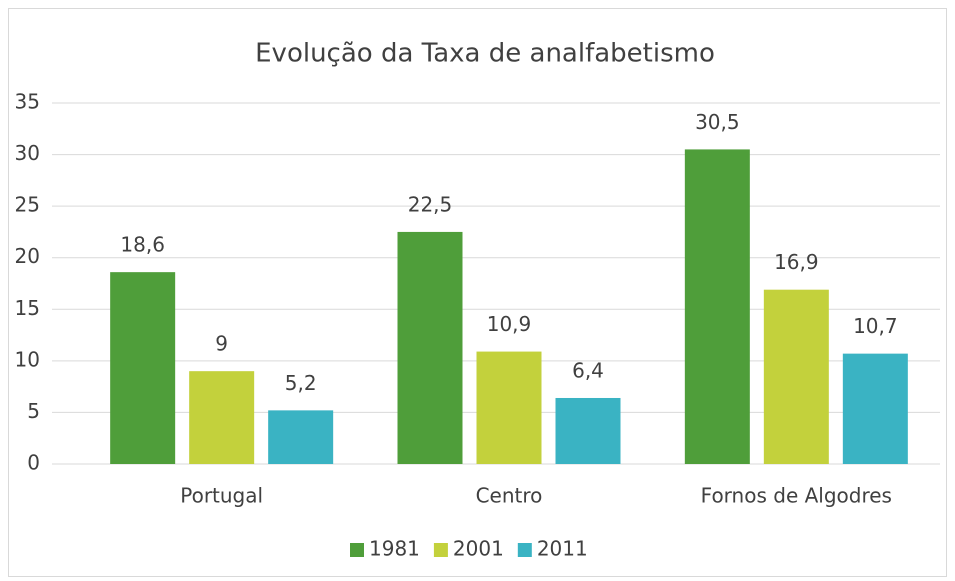 This screenshot has height=581, width=955. What do you see at coordinates (27, 256) in the screenshot?
I see `y-tick-label: 20` at bounding box center [27, 256].